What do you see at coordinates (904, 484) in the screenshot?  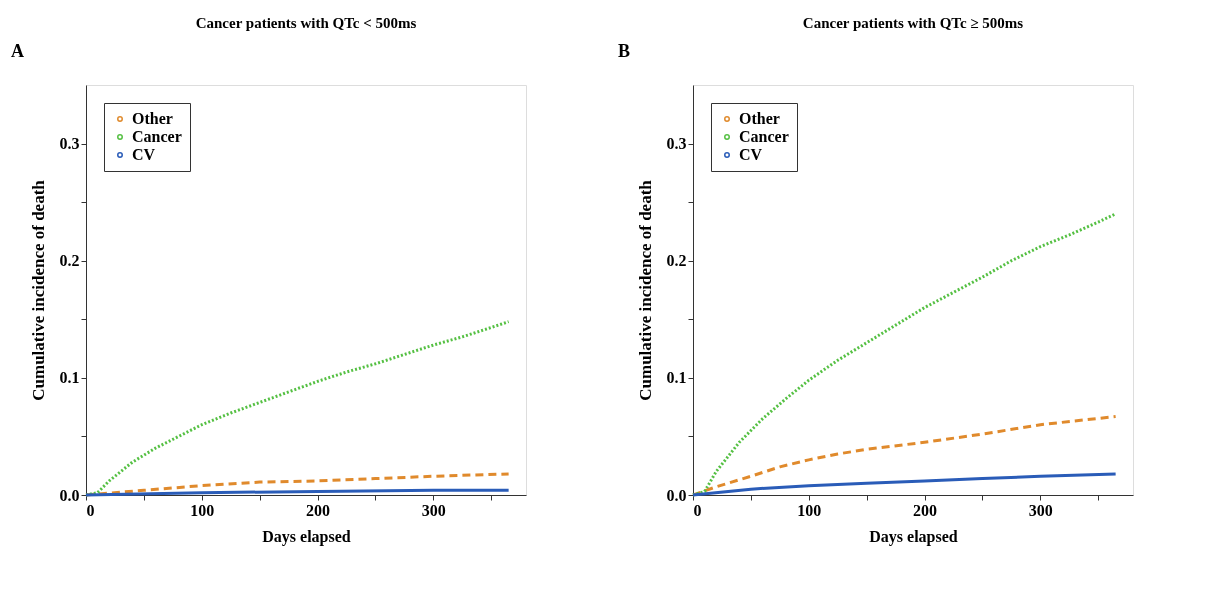 I see `line-series` at bounding box center [904, 484].